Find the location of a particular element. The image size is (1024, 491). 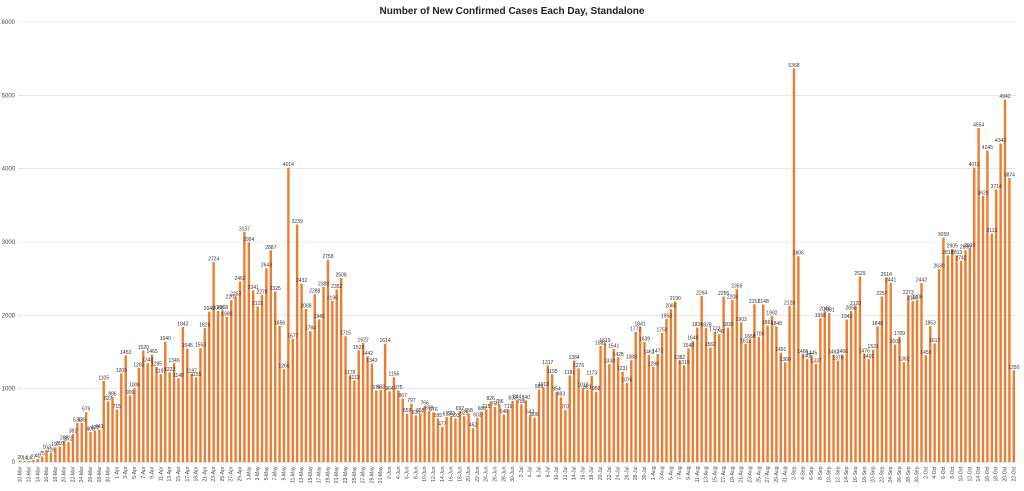

x-tick-label: 5-Aug is located at coordinates (671, 473).